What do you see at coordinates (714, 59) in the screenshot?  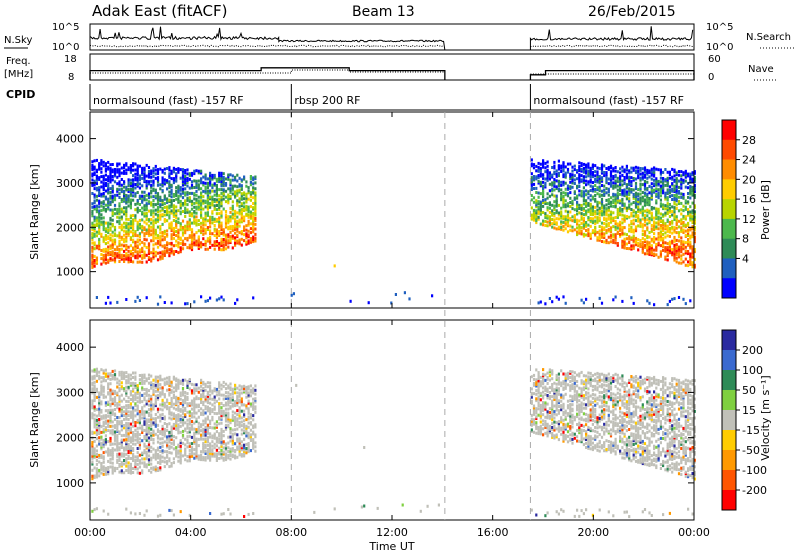 I see `nave-tick-high: 60` at bounding box center [714, 59].